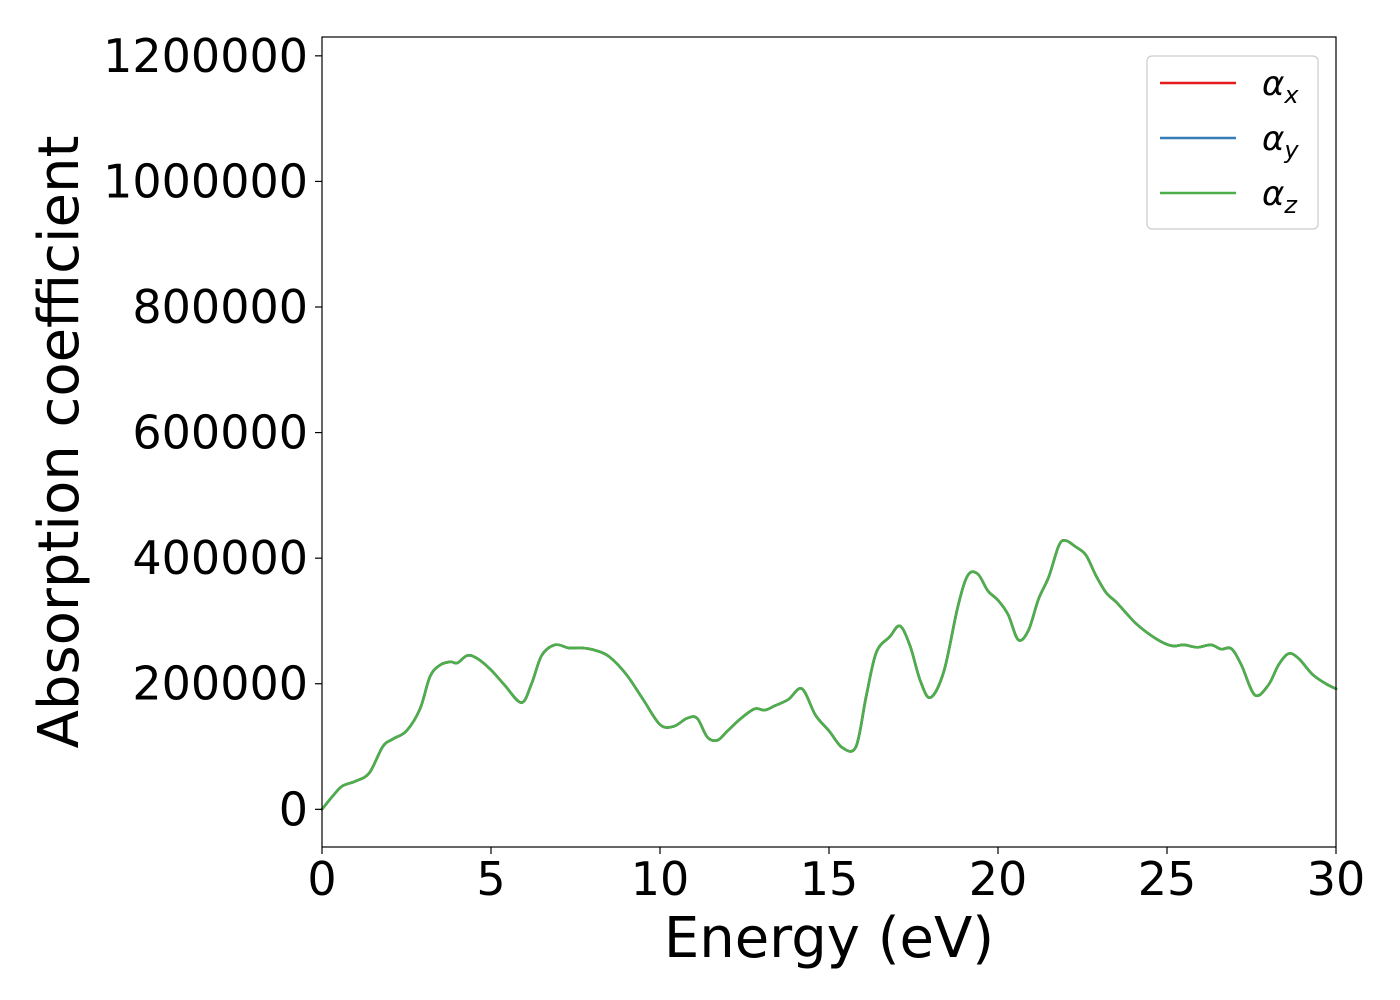 Image resolution: width=1400 pixels, height=1000 pixels. I want to click on legend-box, so click(1232, 142).